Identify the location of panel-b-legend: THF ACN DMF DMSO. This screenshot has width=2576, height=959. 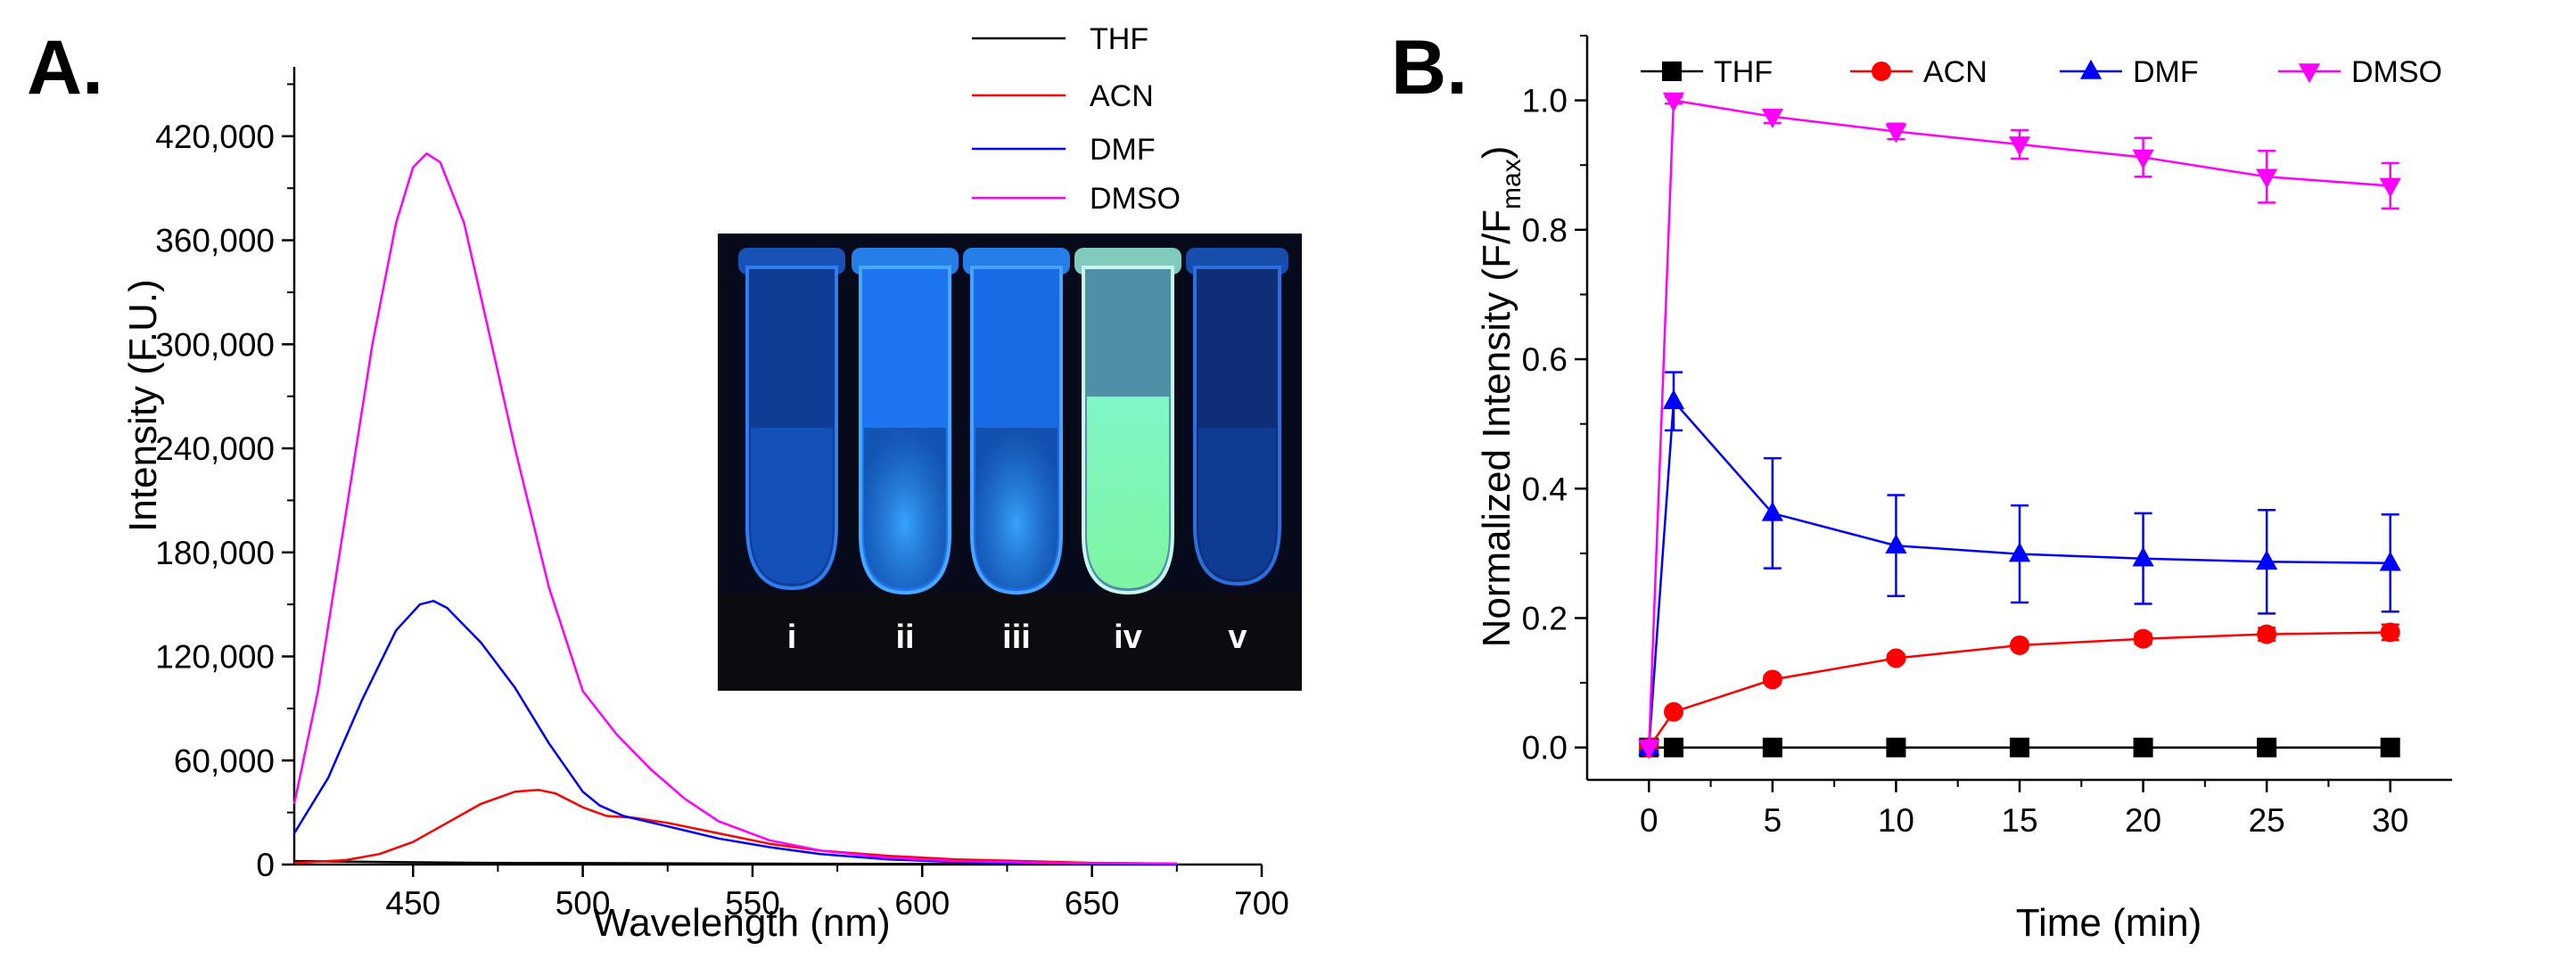
(2041, 72).